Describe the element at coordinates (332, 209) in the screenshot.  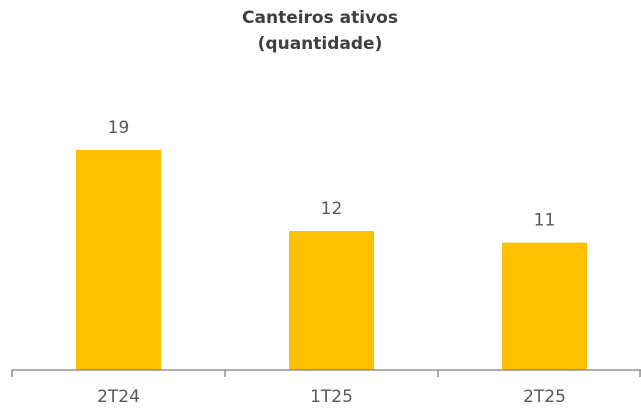
I see `data-label: 12` at that location.